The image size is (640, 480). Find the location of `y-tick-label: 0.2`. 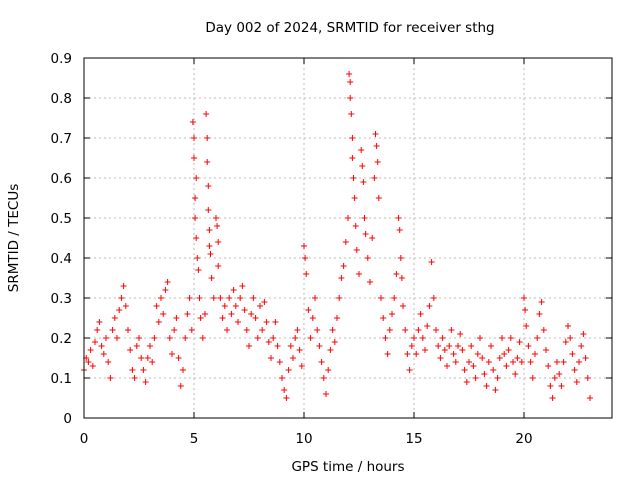

y-tick-label: 0.2 is located at coordinates (61, 339).